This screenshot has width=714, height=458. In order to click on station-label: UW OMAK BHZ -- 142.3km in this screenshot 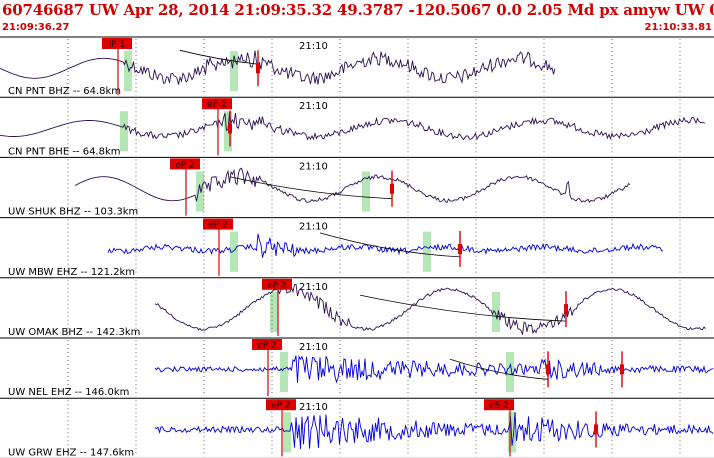, I will do `click(74, 332)`.